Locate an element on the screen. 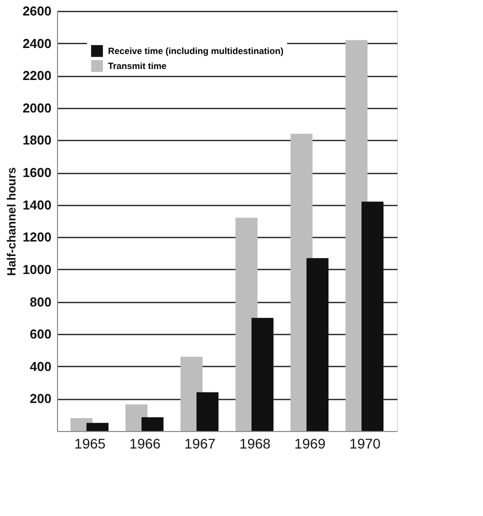  y-tick-label: 2400 is located at coordinates (37, 43).